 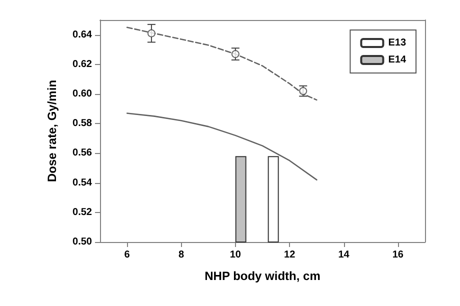 What do you see at coordinates (397, 43) in the screenshot?
I see `legend-label: E13` at bounding box center [397, 43].